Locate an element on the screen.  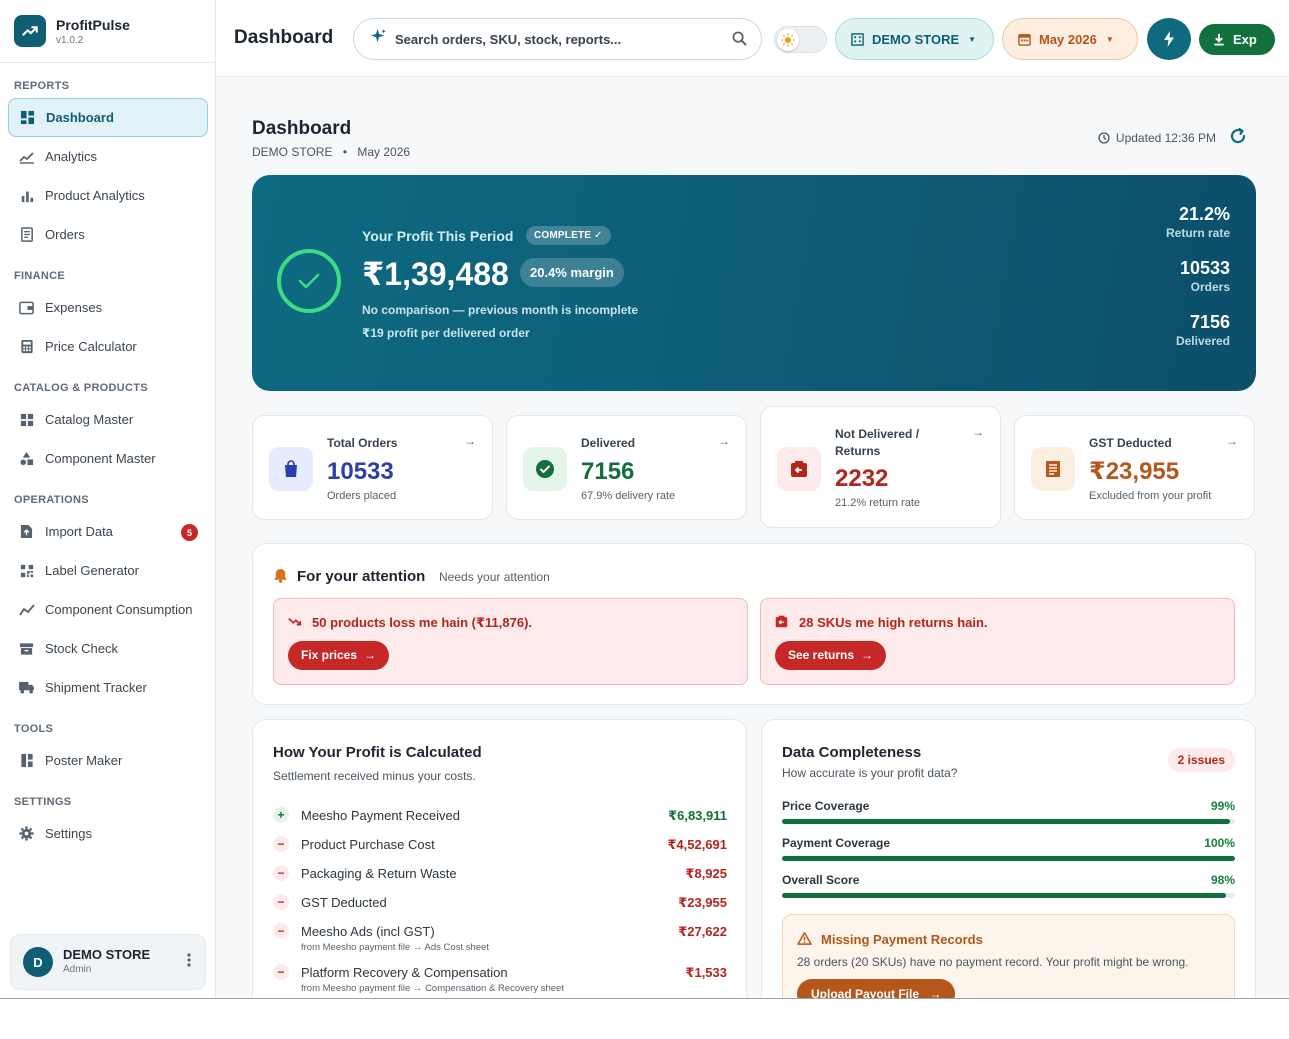
margin-badge: 20.4% margin is located at coordinates (572, 272).